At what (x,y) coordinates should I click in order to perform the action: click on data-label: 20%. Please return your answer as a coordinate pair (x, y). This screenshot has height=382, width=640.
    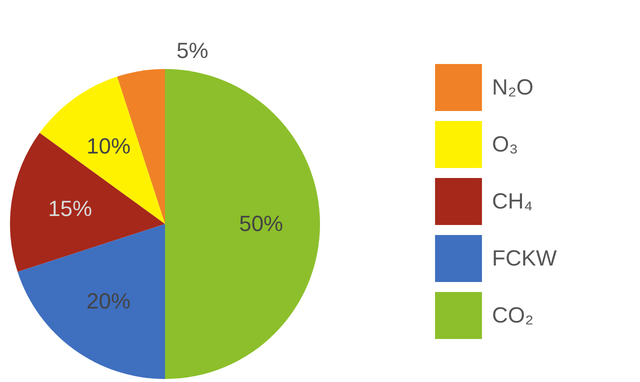
    Looking at the image, I should click on (108, 301).